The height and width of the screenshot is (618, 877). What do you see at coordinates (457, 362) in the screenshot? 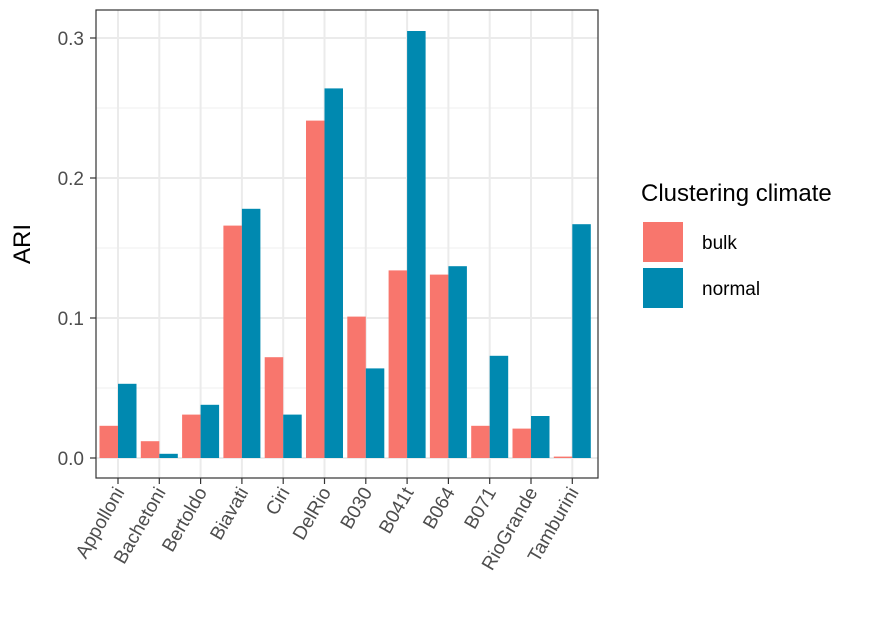
I see `bar-normal-b064` at bounding box center [457, 362].